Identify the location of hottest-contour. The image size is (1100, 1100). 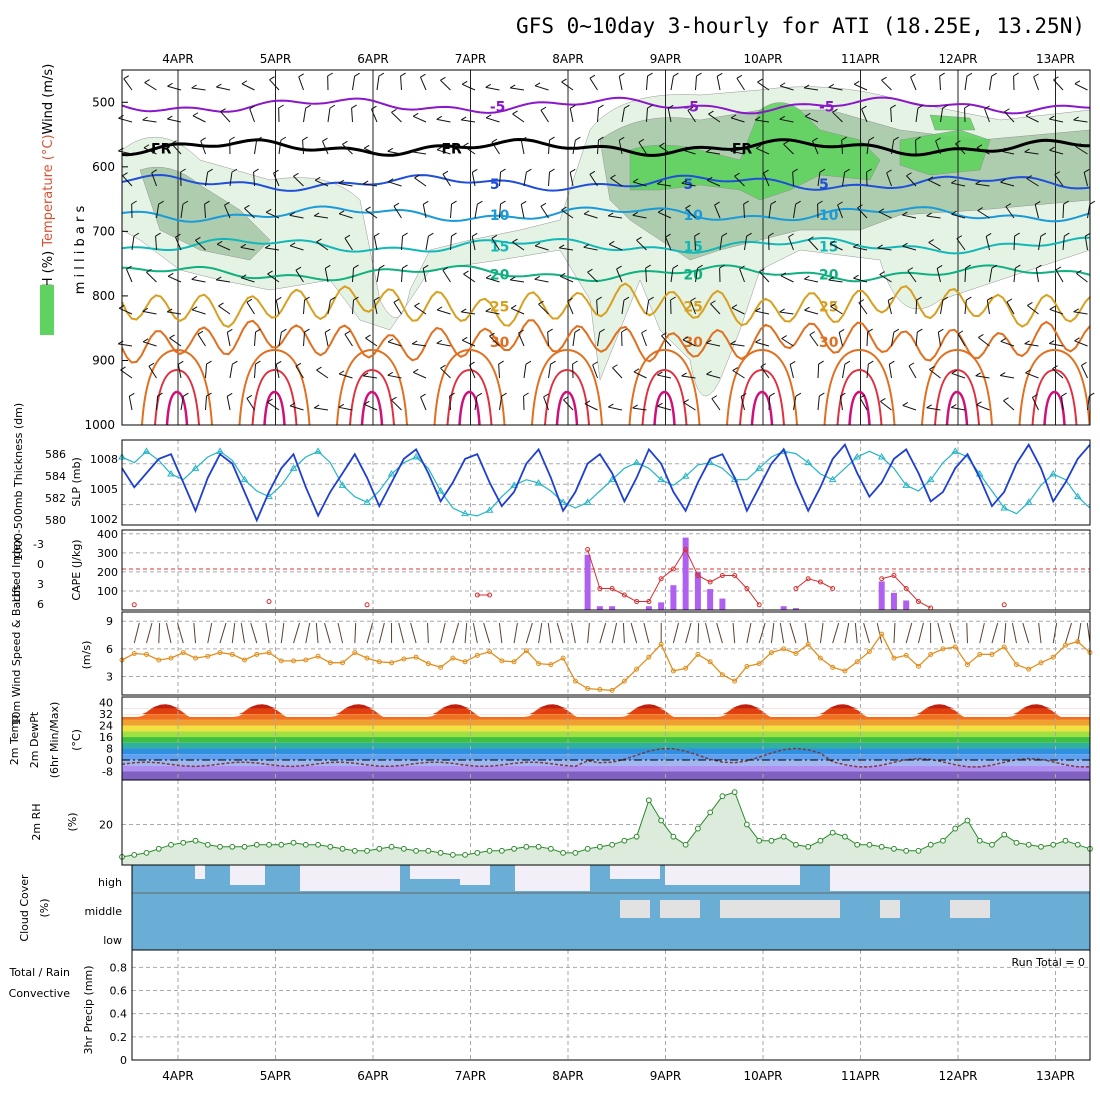
(274, 408).